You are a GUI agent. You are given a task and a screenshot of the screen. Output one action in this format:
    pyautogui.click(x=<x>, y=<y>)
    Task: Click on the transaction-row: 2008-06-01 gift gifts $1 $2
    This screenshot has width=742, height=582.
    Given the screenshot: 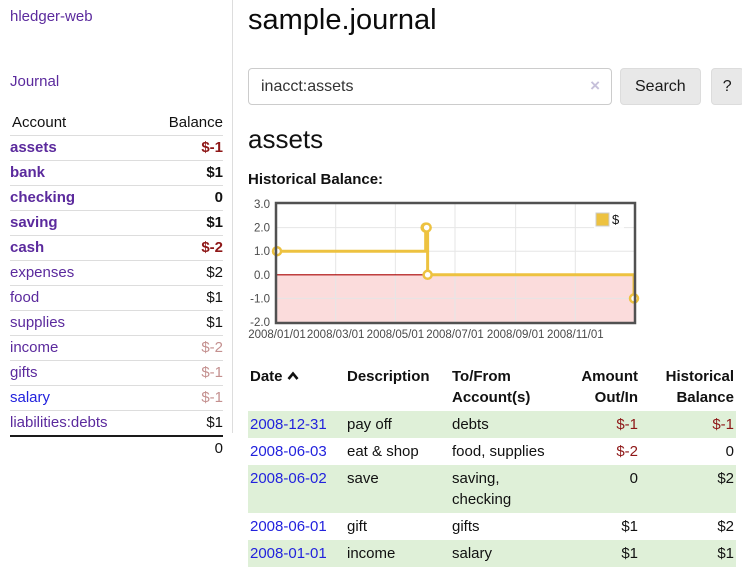 What is the action you would take?
    pyautogui.click(x=492, y=526)
    